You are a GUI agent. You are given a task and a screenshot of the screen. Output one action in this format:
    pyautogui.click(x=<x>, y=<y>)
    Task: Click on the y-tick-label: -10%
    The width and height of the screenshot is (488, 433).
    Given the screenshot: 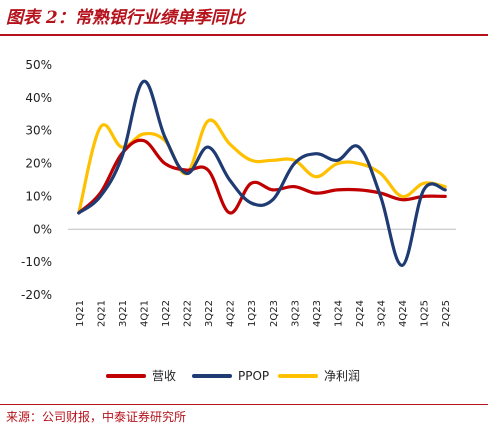 What is the action you would take?
    pyautogui.click(x=36, y=262)
    